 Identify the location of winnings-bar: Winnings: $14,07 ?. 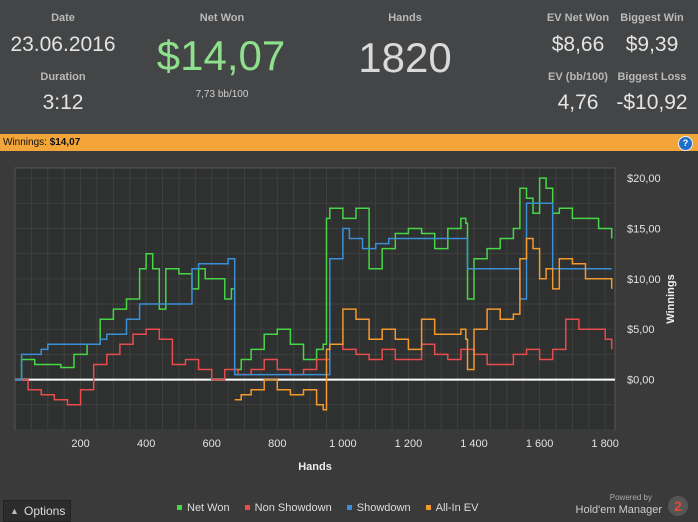
(349, 142).